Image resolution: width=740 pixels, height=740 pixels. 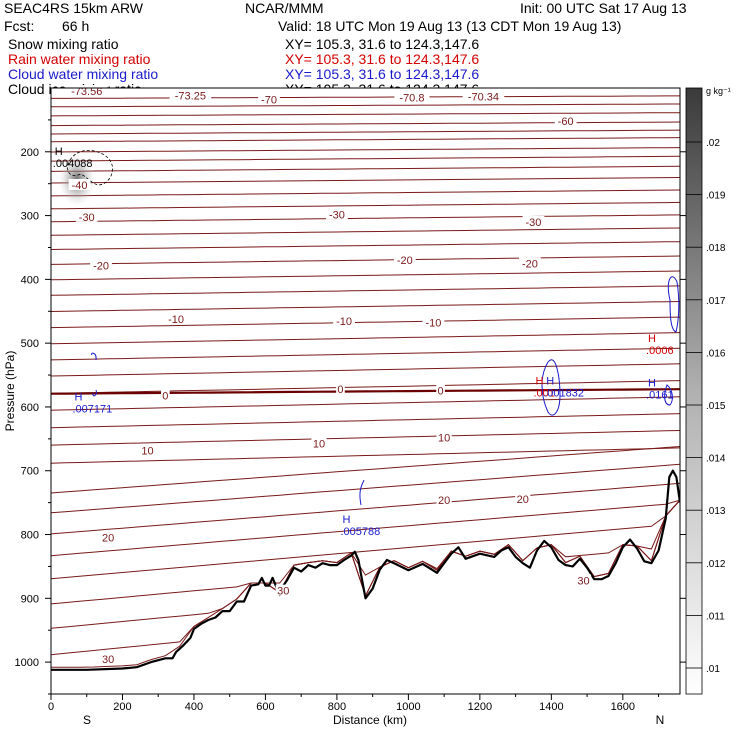 I want to click on field-snow-xy: XY= 105.3, 31.6 to 124.3,147.6, so click(x=382, y=44).